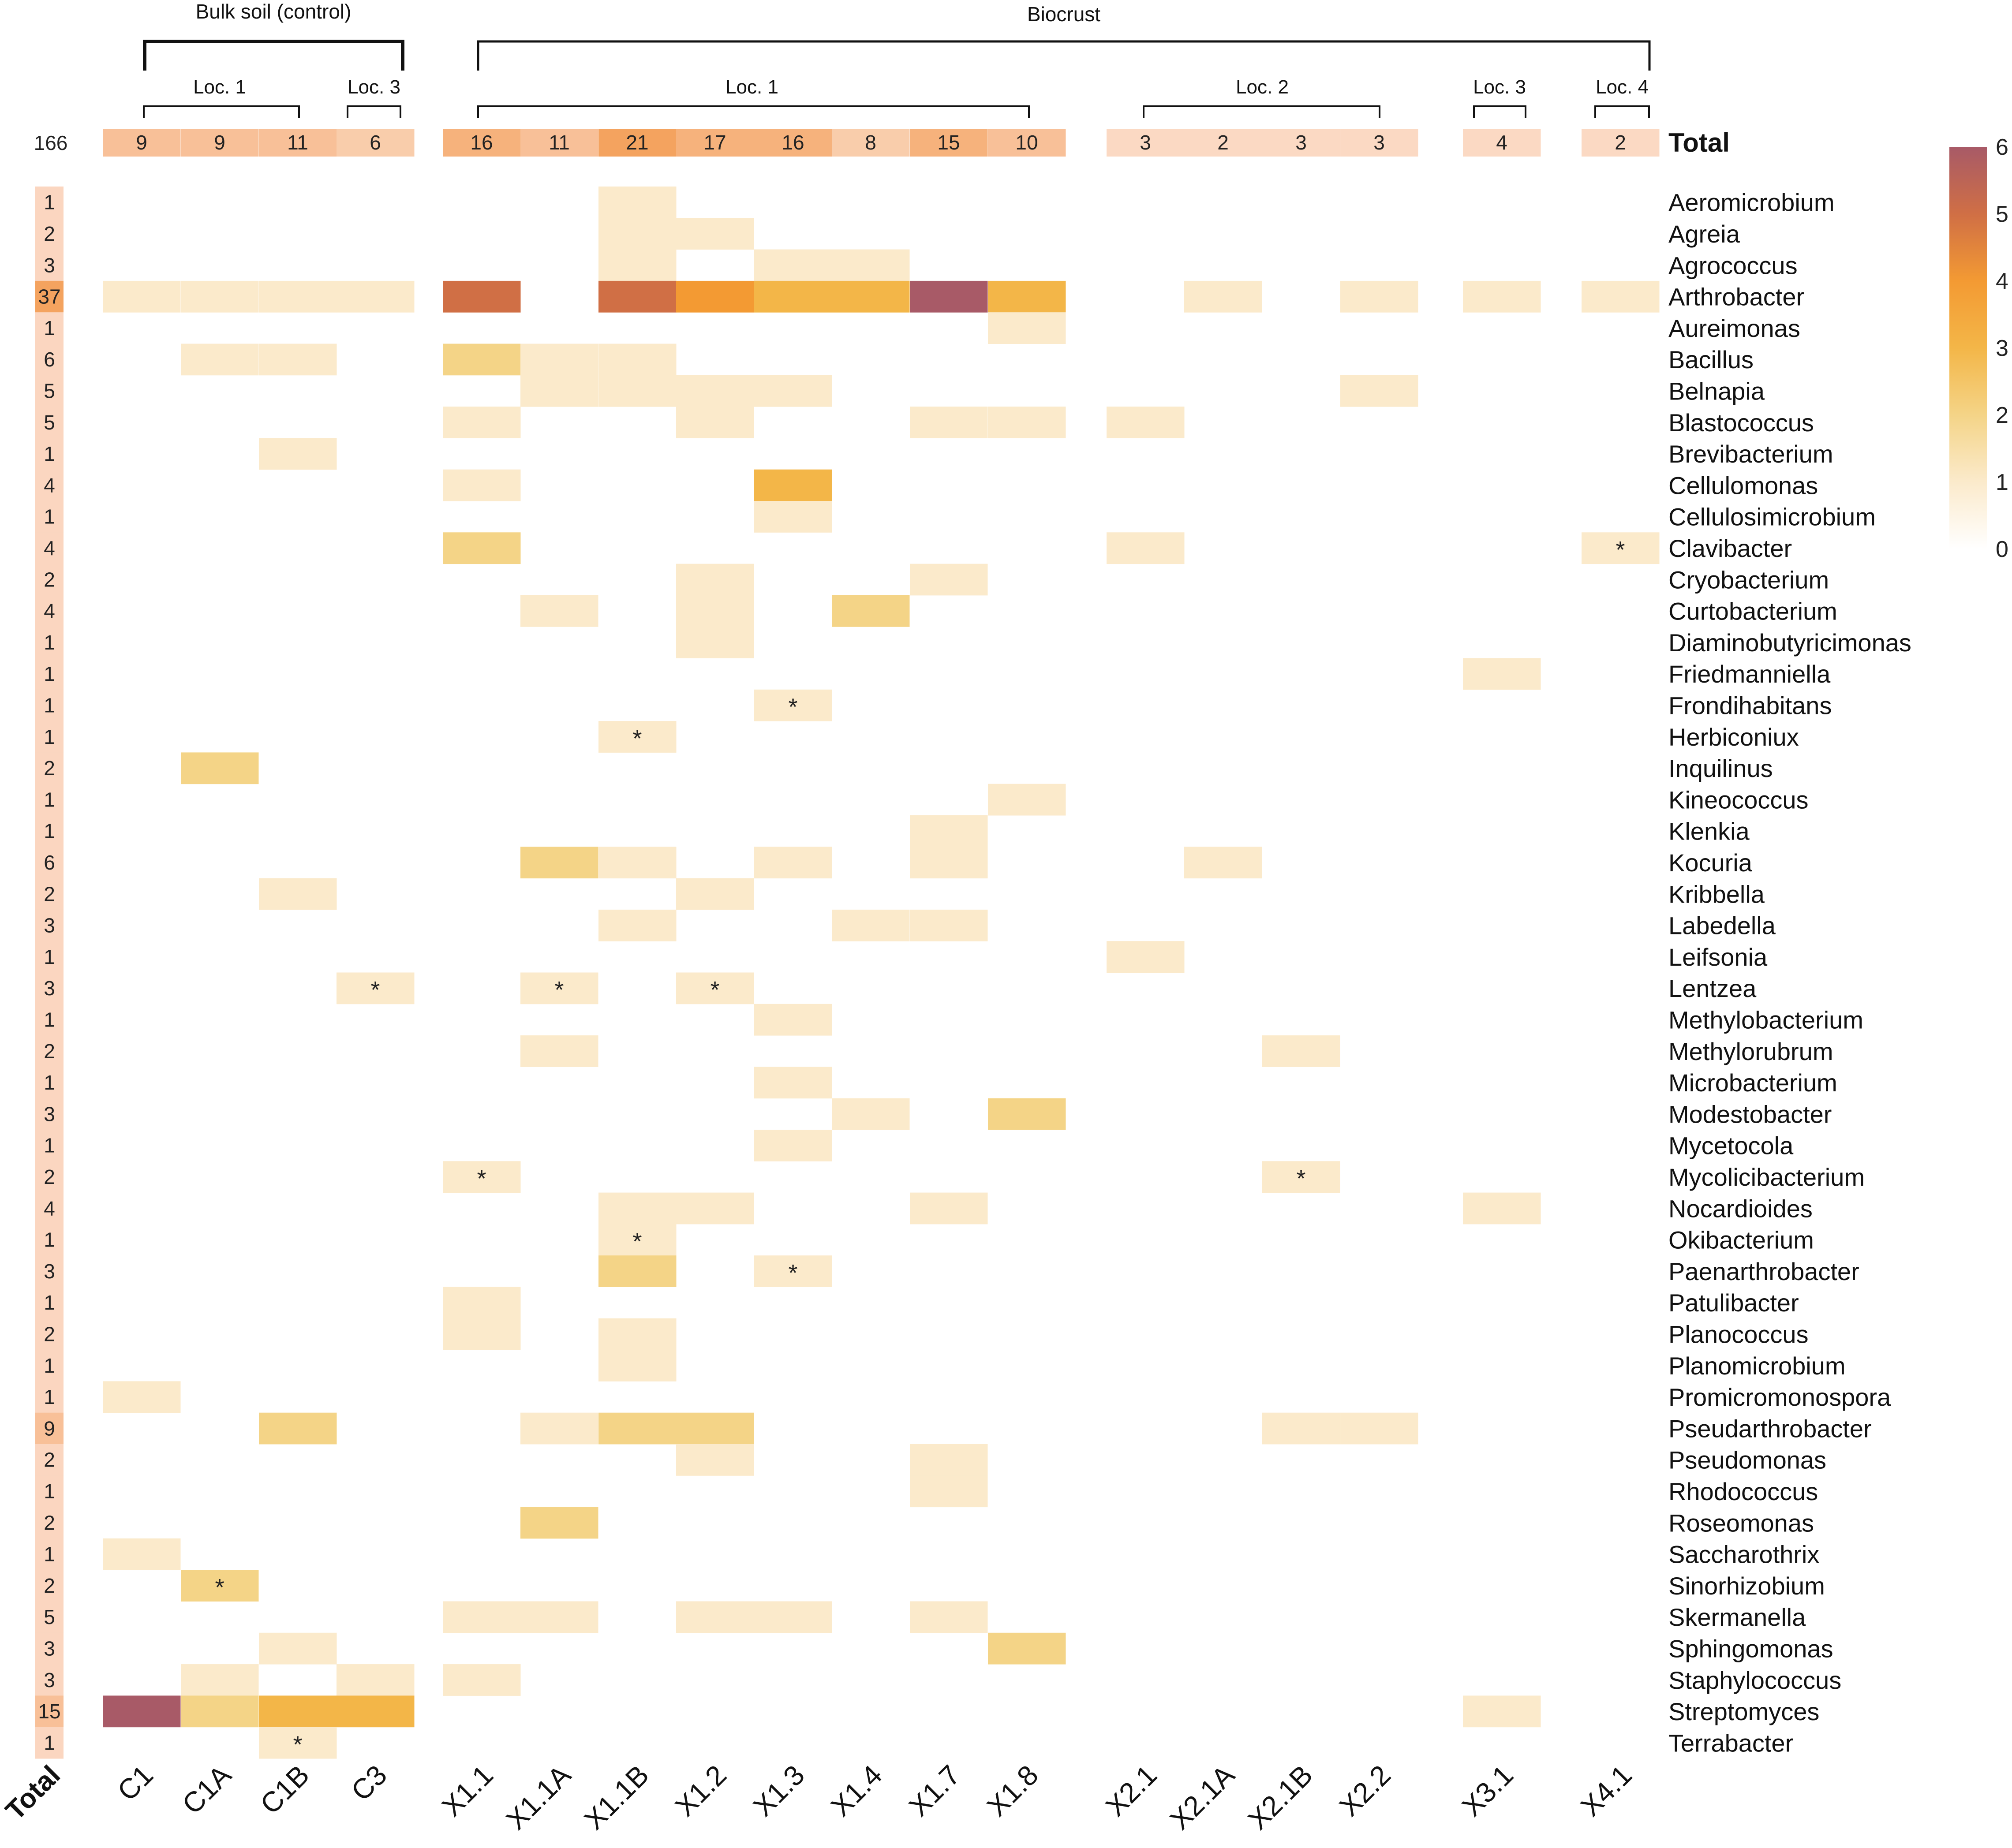  I want to click on row-total-value: 5, so click(49, 422).